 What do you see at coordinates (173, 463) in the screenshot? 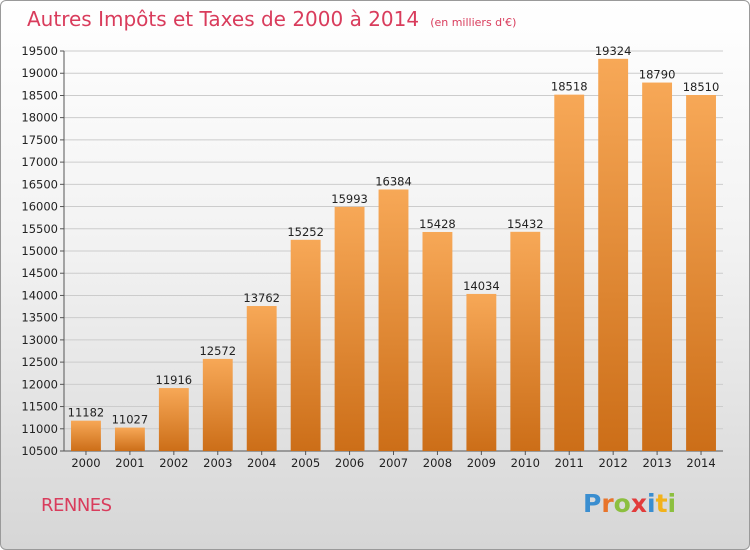
I see `x-tick-label-2002: 2002` at bounding box center [173, 463].